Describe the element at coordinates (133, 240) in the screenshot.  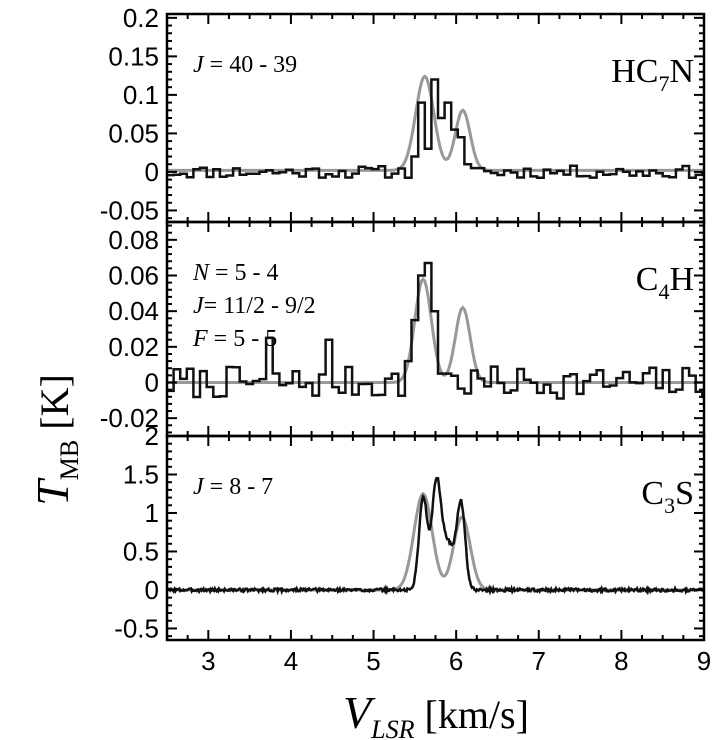
I see `ytick-label-middle-5: 0.08` at that location.